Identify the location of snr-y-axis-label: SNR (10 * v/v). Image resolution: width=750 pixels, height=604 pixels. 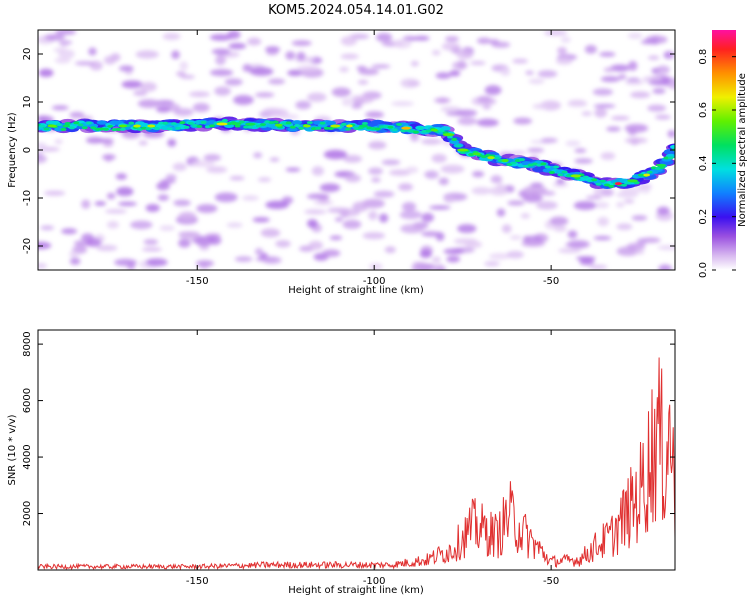
(12, 449).